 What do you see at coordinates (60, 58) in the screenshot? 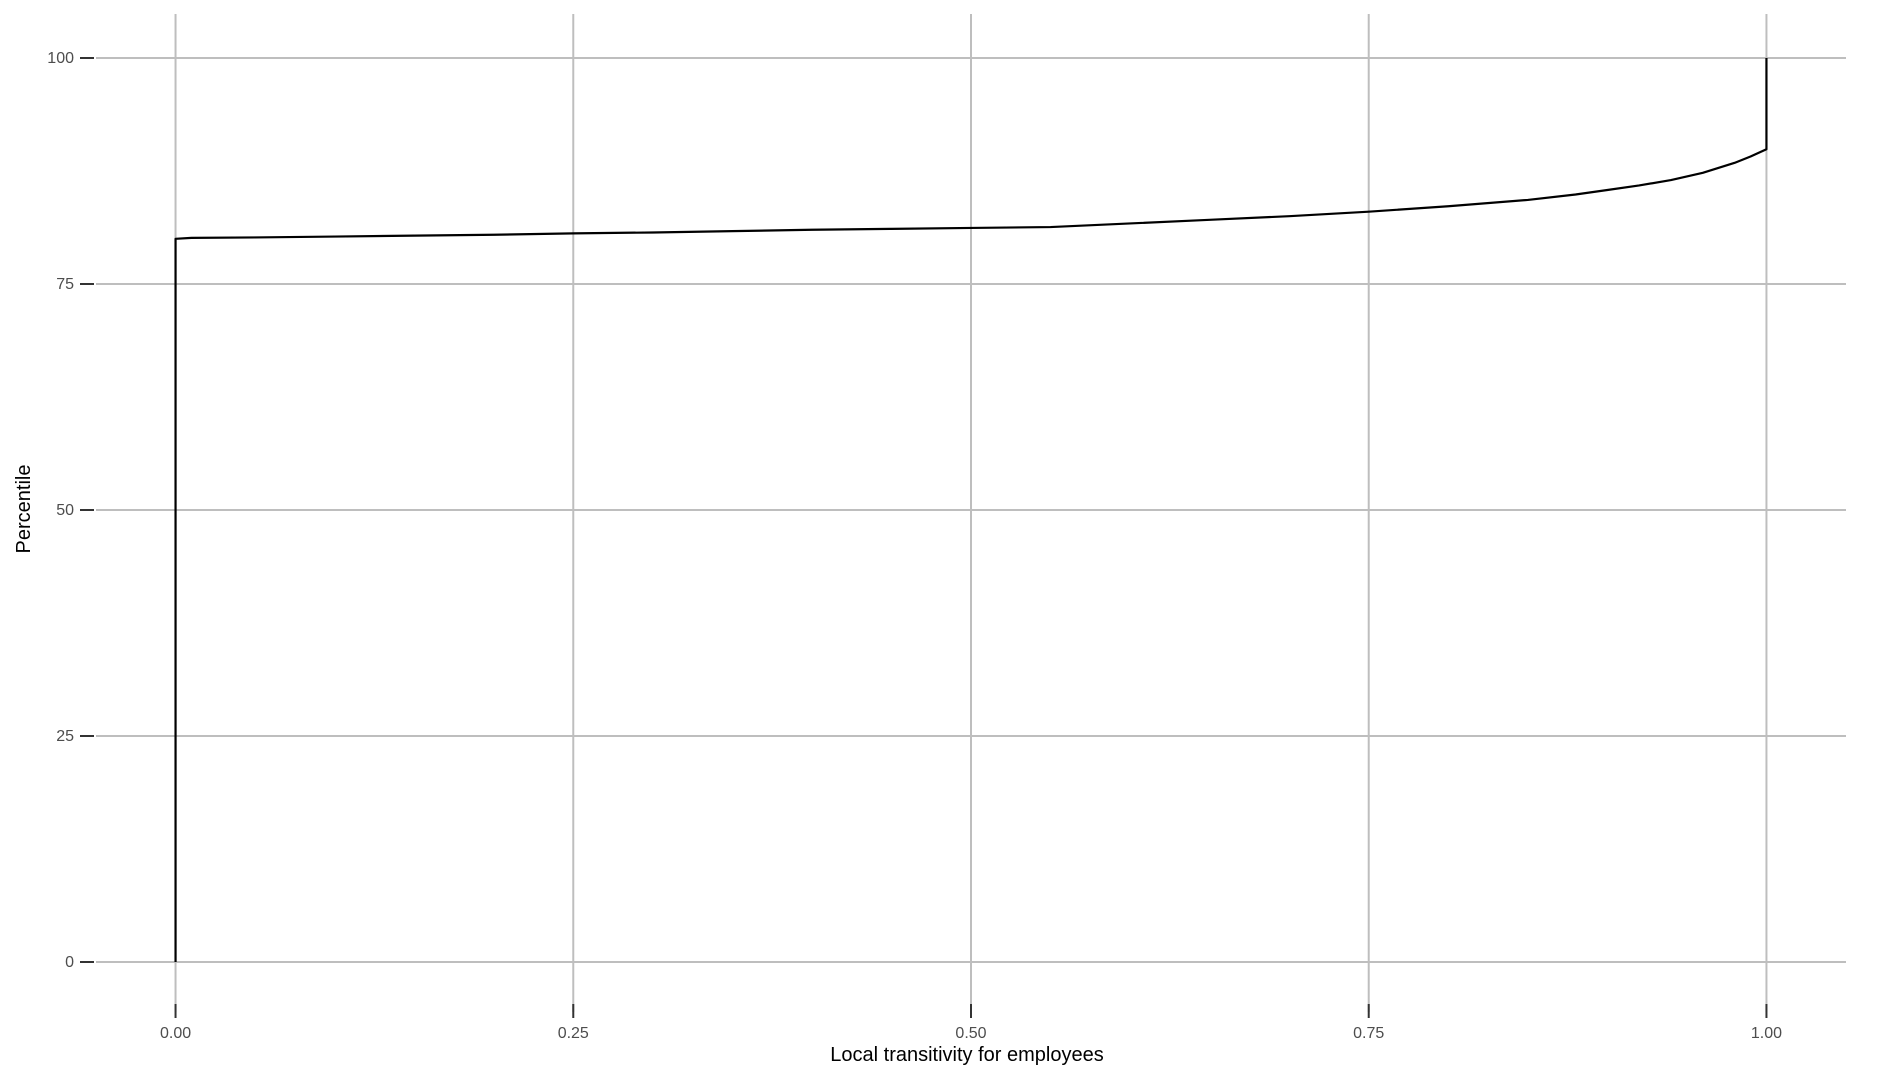
I see `y-tick-label: 100` at bounding box center [60, 58].